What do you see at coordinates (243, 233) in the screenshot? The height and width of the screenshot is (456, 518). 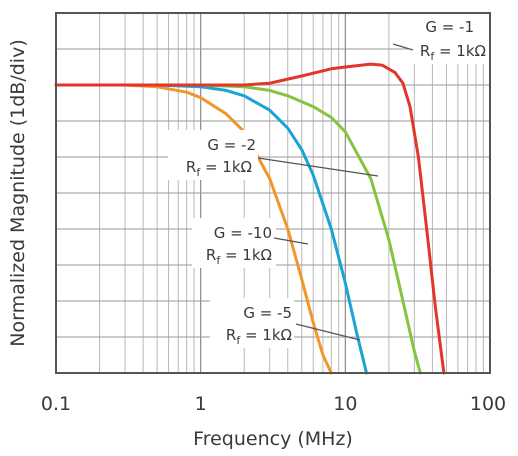 I see `annotation-gain-g-10: G = -10` at bounding box center [243, 233].